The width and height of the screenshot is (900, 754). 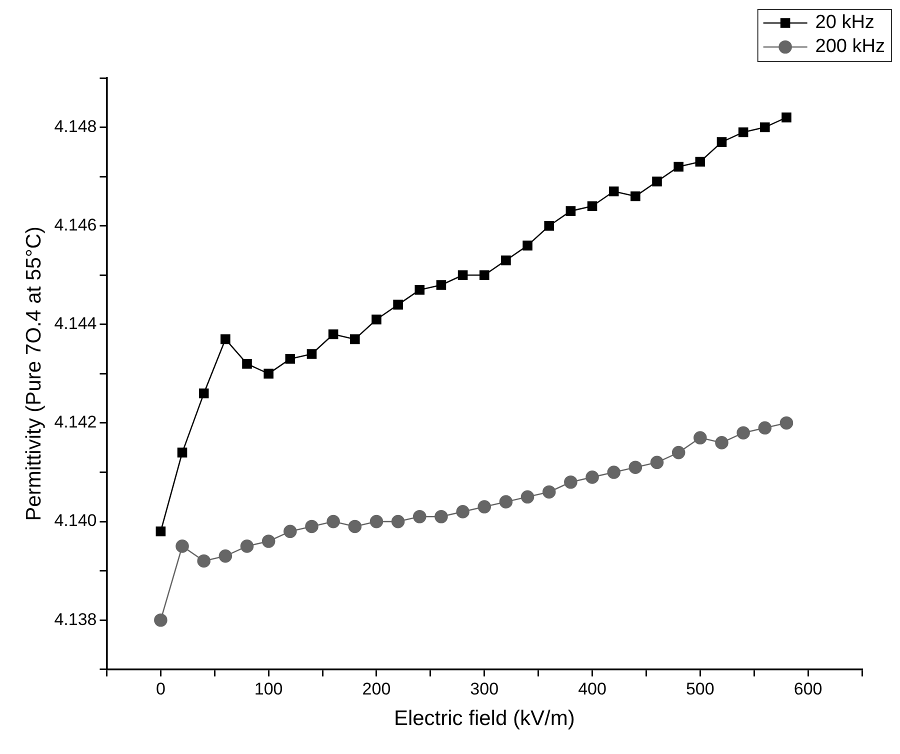 I want to click on y-axis-title: Permittivity (Pure 7O.4 at 55°C), so click(x=34, y=373).